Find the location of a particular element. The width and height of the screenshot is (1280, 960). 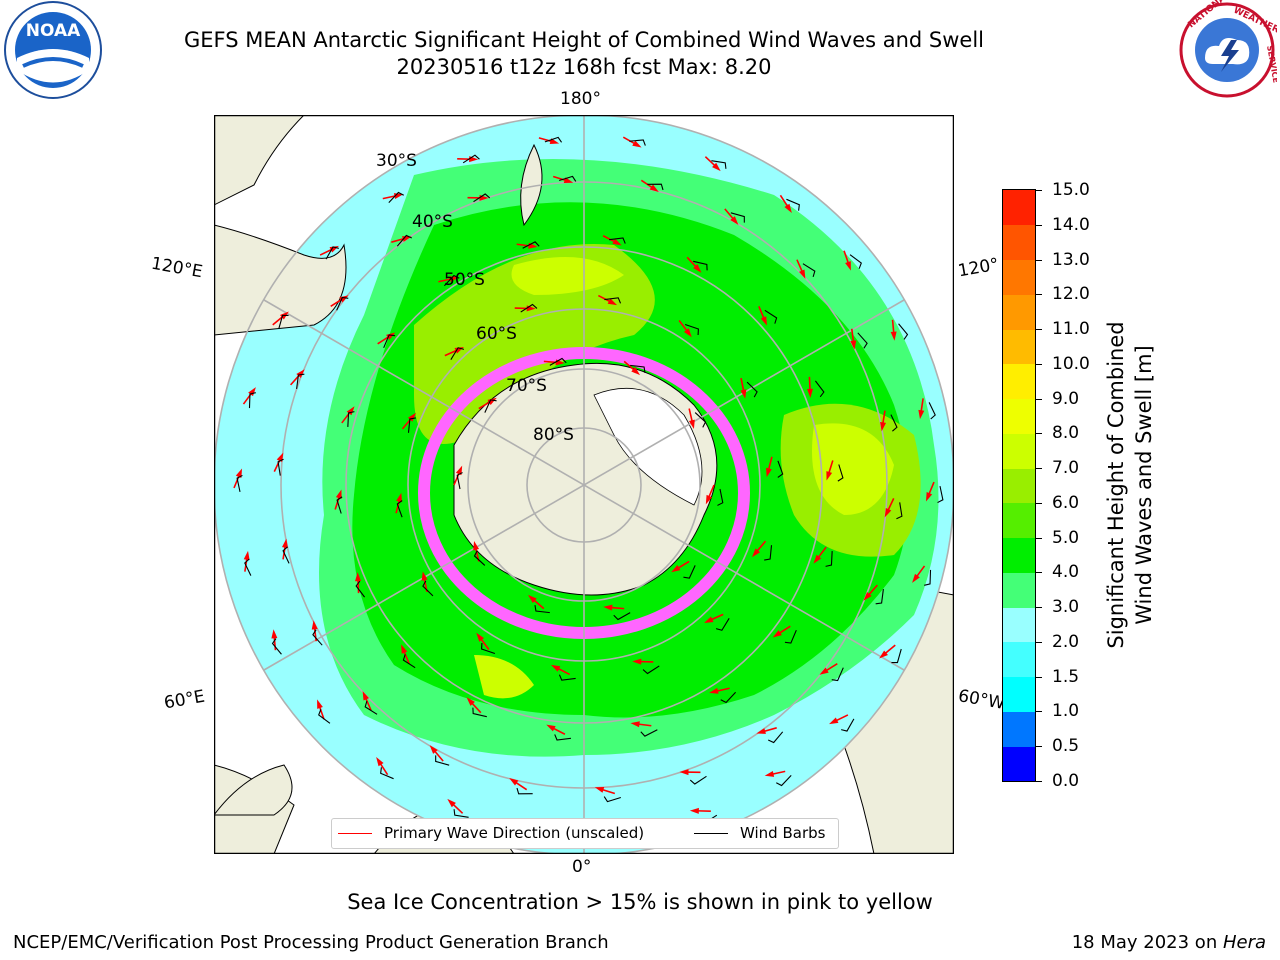

lon-label-0: 0° is located at coordinates (582, 867).